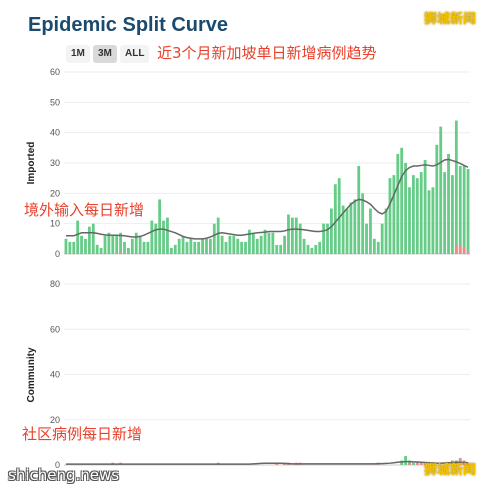  I want to click on imported-ytick-label: 50, so click(55, 102).